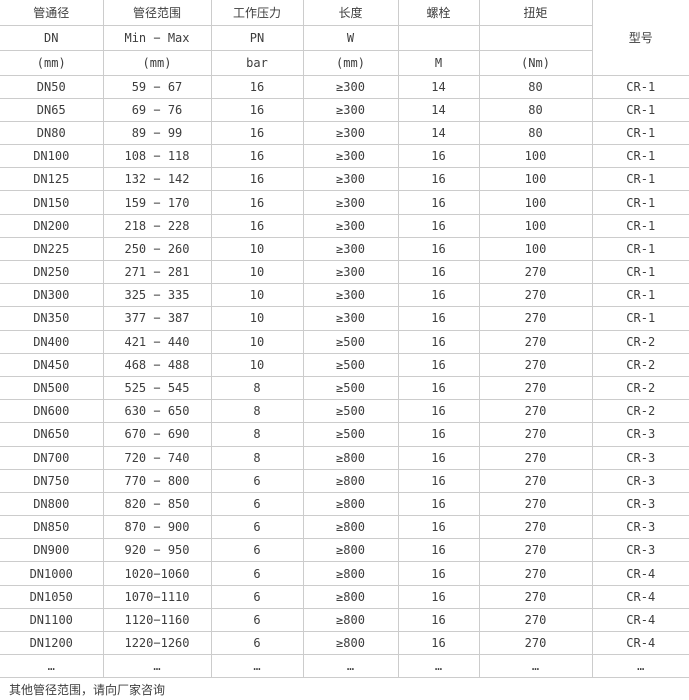  What do you see at coordinates (344, 341) in the screenshot?
I see `table-row: DN400 421 − 440 10 ≥500 16 270 CR-2` at bounding box center [344, 341].